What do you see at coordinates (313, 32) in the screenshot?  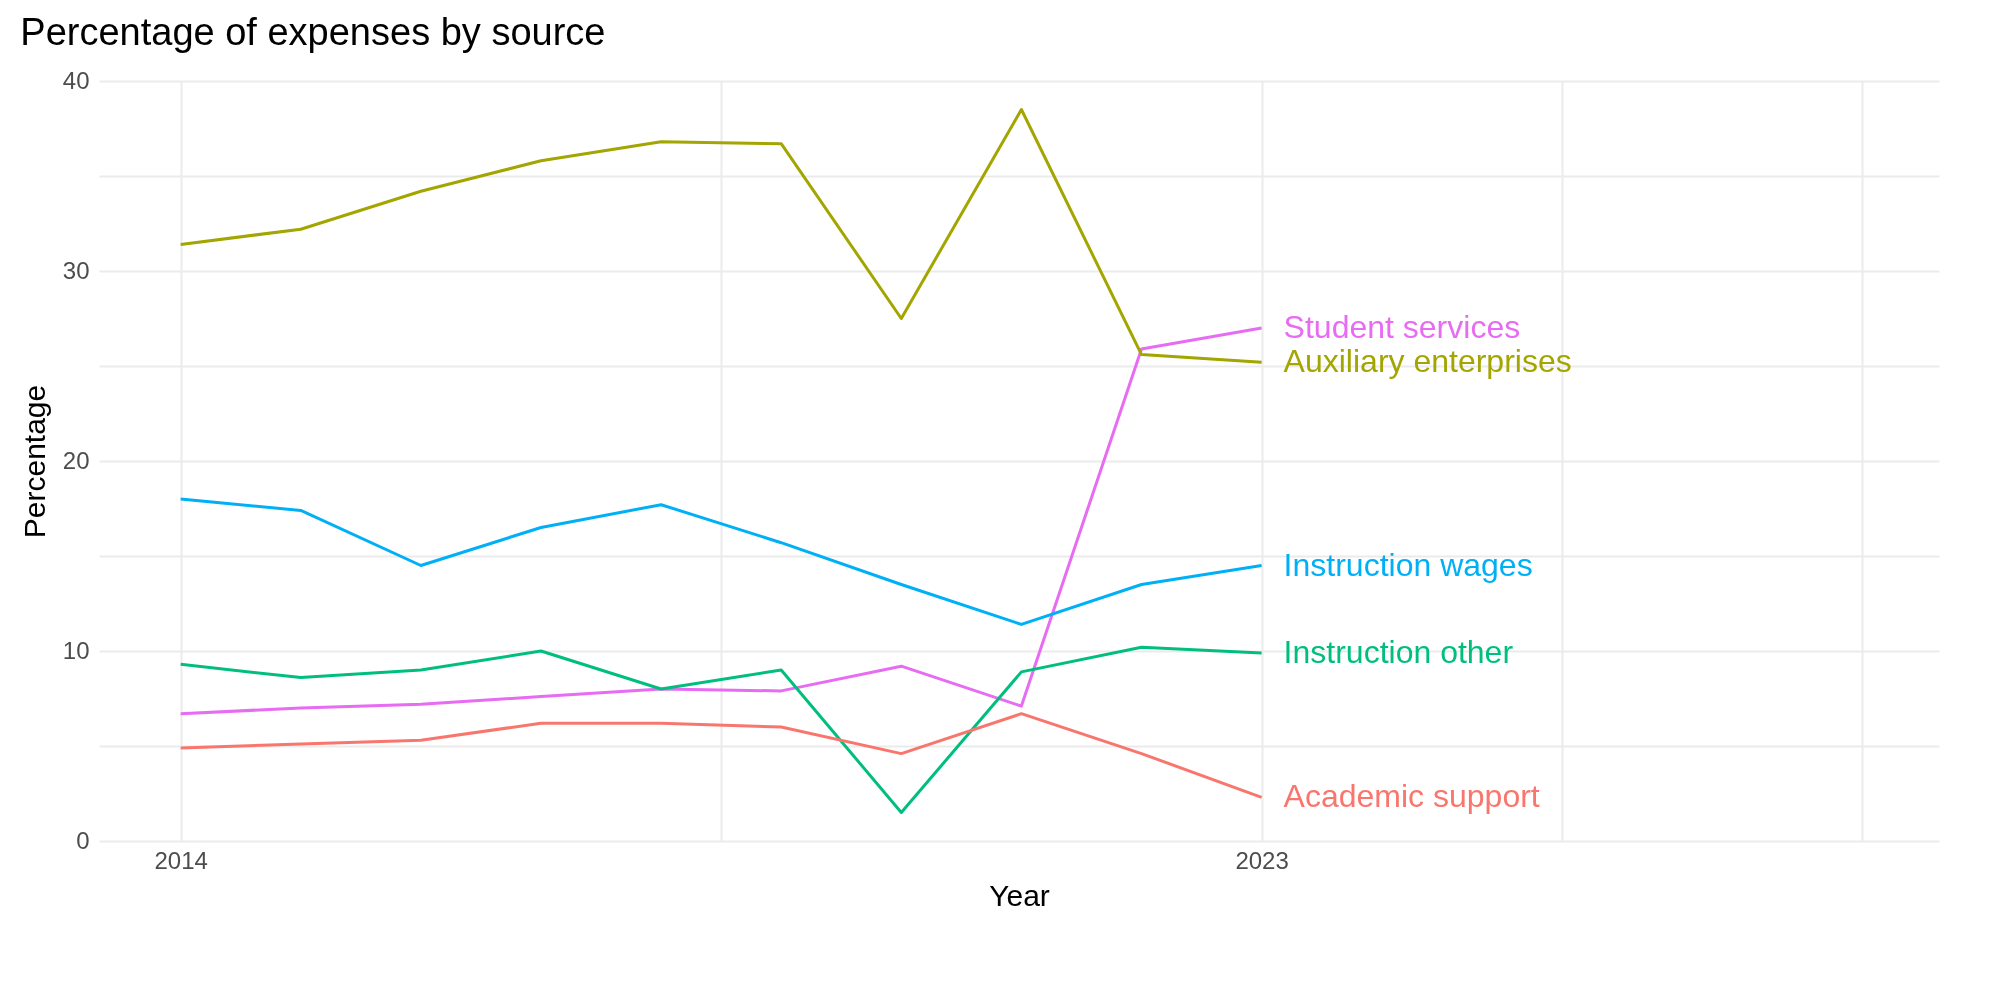 I see `chart-title: Percentage of expenses by source` at bounding box center [313, 32].